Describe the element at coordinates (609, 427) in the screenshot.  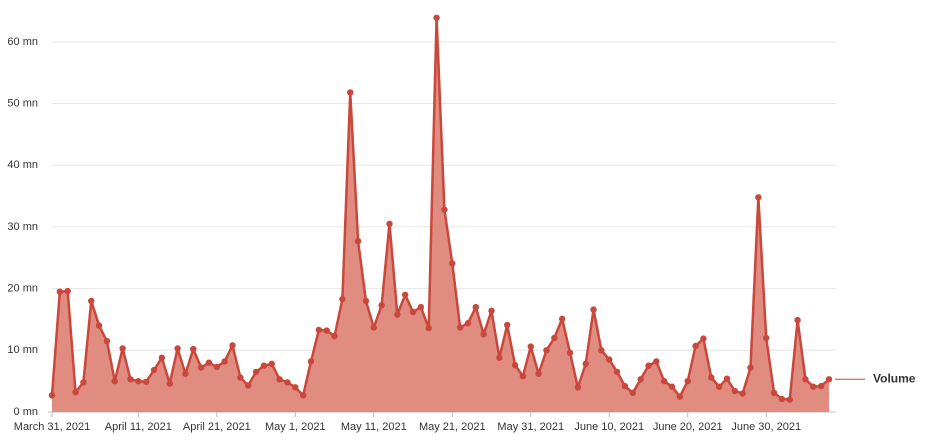
I see `x-tick-label: June 10, 2021` at that location.